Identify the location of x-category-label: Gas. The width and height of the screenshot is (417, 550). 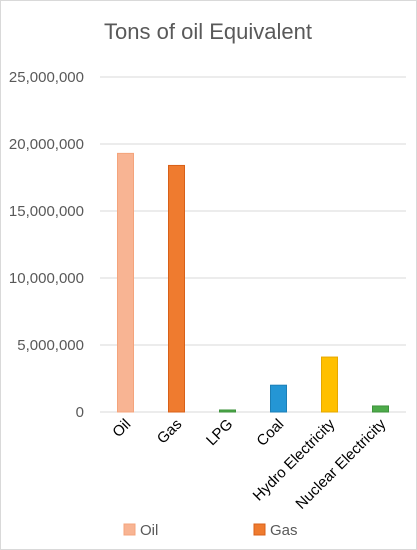
(169, 431).